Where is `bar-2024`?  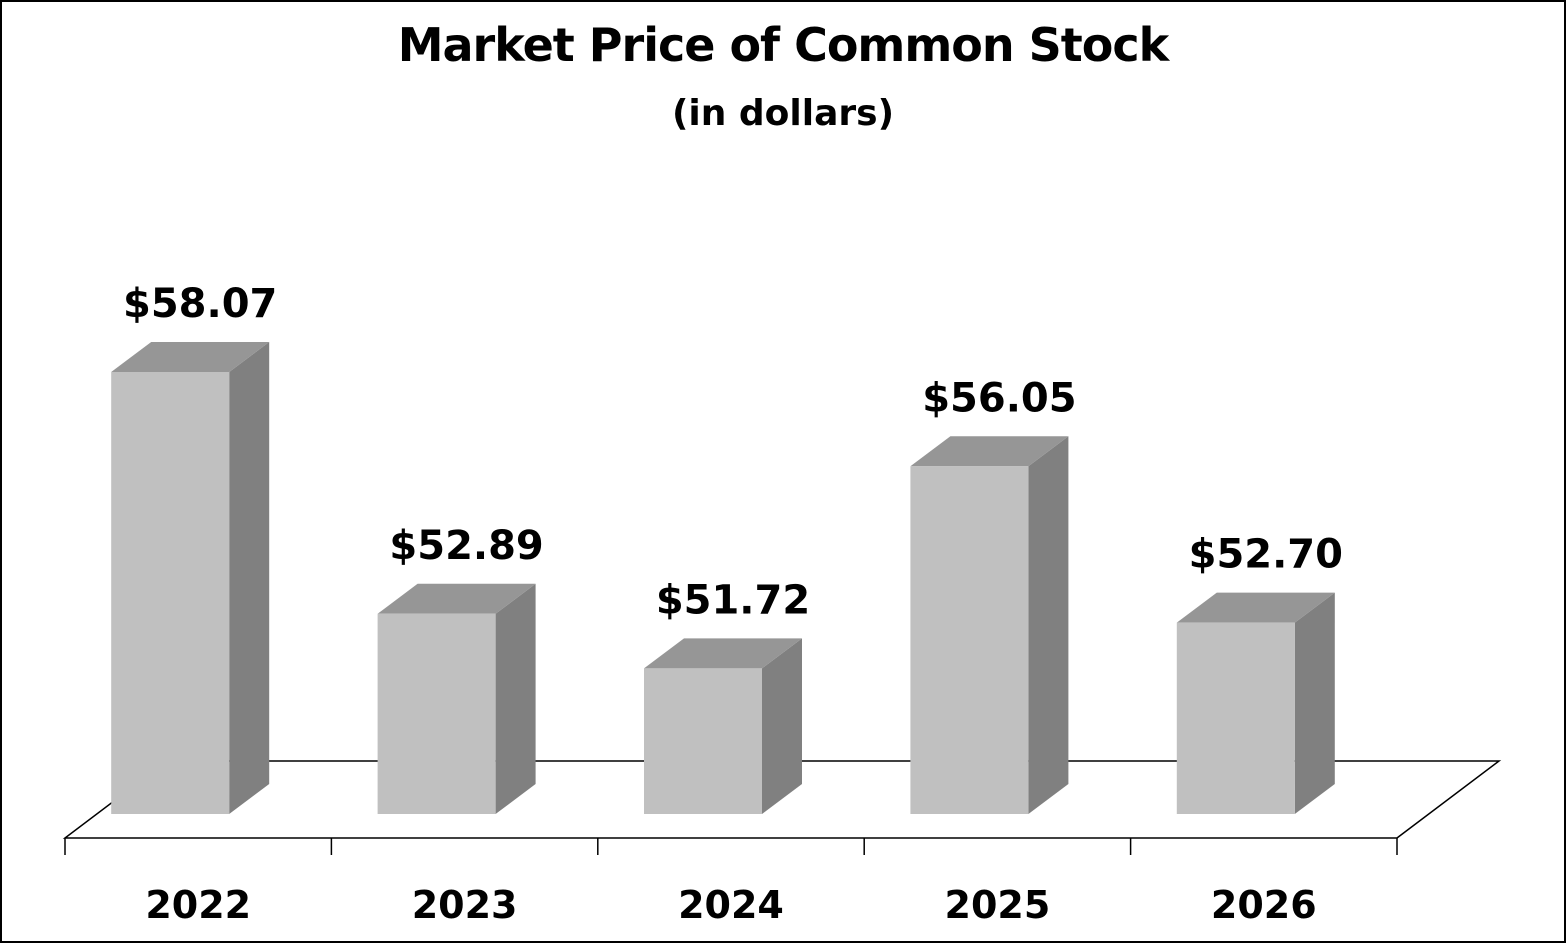
bar-2024 is located at coordinates (723, 726).